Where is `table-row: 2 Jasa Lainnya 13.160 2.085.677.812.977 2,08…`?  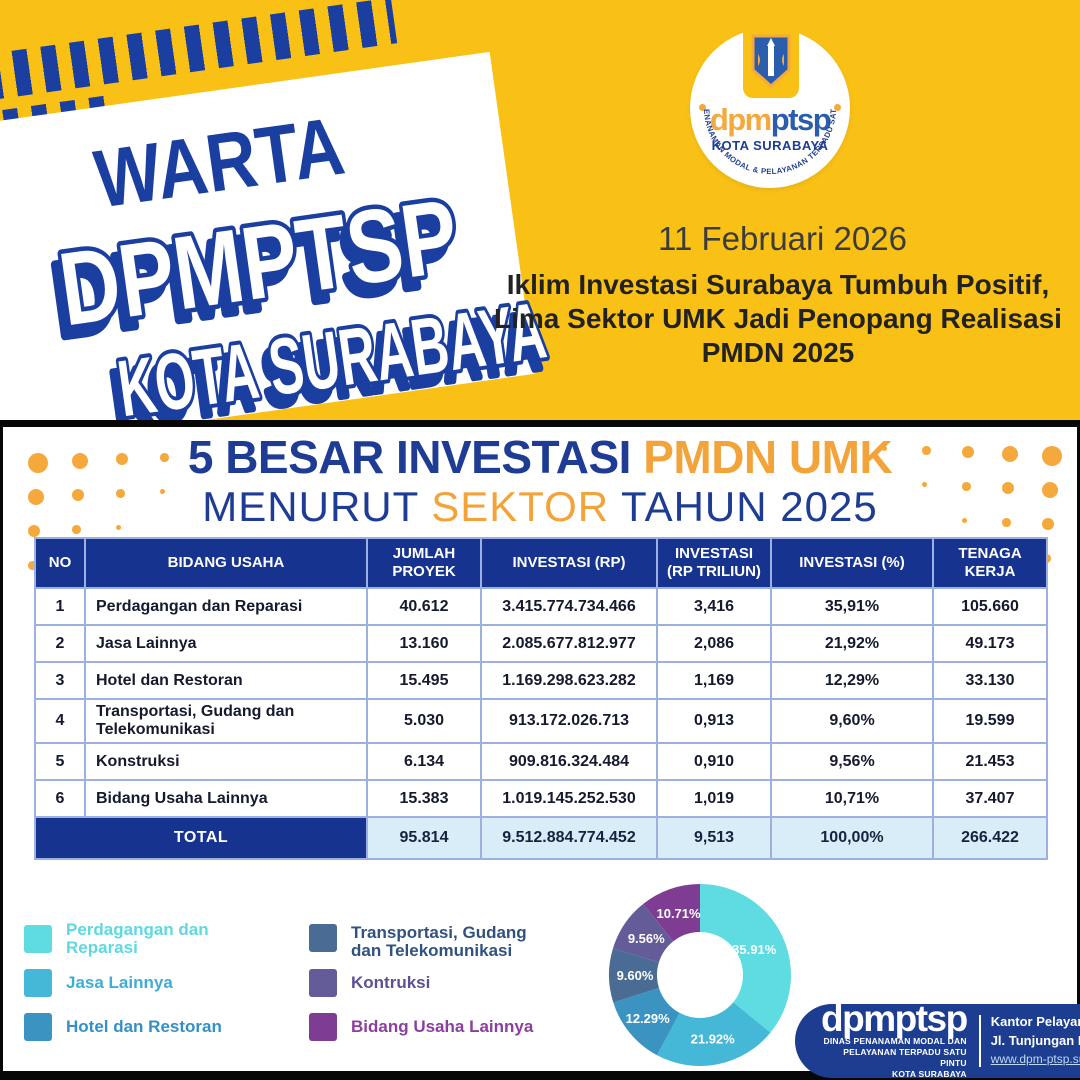 table-row: 2 Jasa Lainnya 13.160 2.085.677.812.977 2,08… is located at coordinates (541, 643).